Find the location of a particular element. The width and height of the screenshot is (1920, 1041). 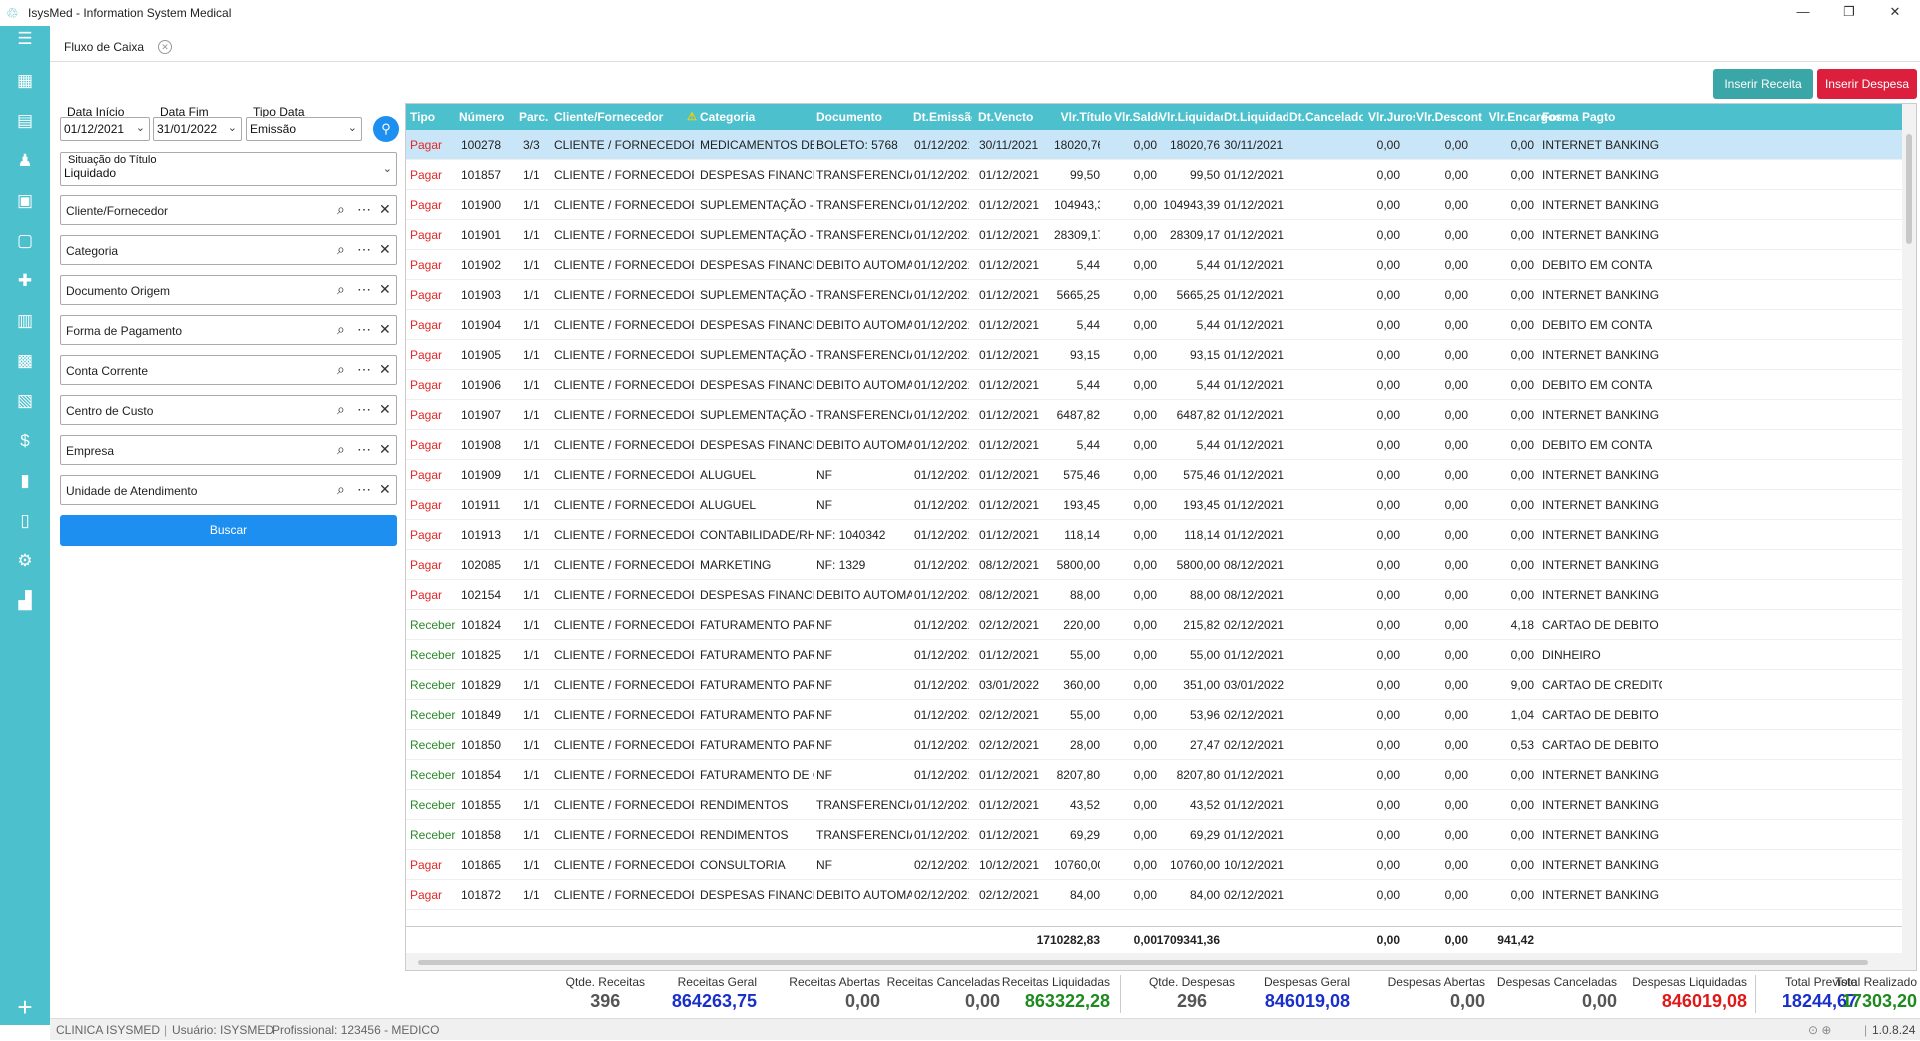

lookup-field-empresa: Empresa ⌕ ⋯ ✕ is located at coordinates (228, 450).